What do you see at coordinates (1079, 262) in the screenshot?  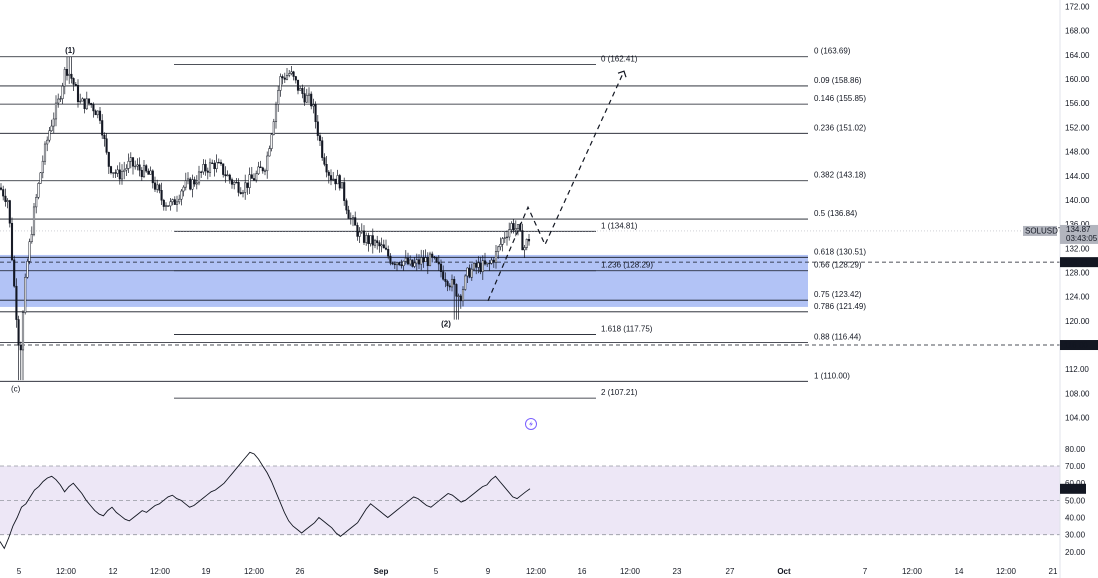 I see `level-price-tag-129: 129.71` at bounding box center [1079, 262].